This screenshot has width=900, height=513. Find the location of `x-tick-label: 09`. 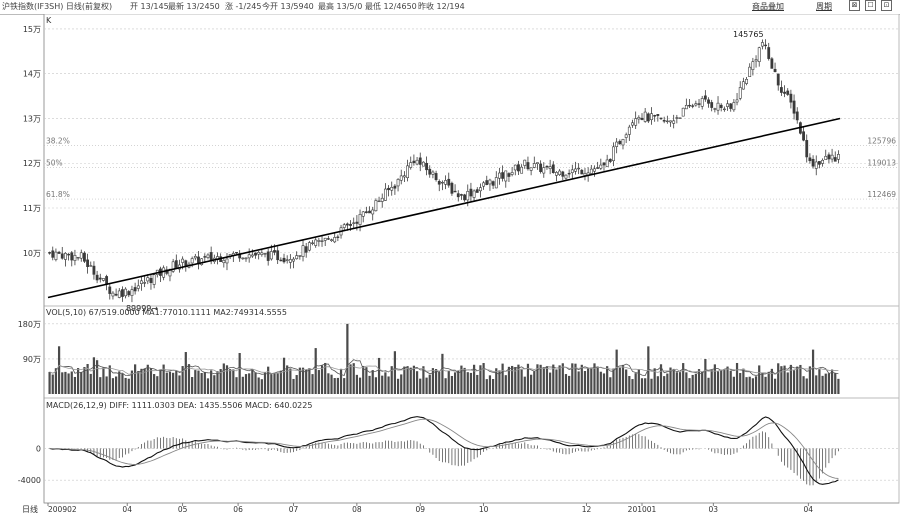

x-tick-label: 09 is located at coordinates (420, 509).